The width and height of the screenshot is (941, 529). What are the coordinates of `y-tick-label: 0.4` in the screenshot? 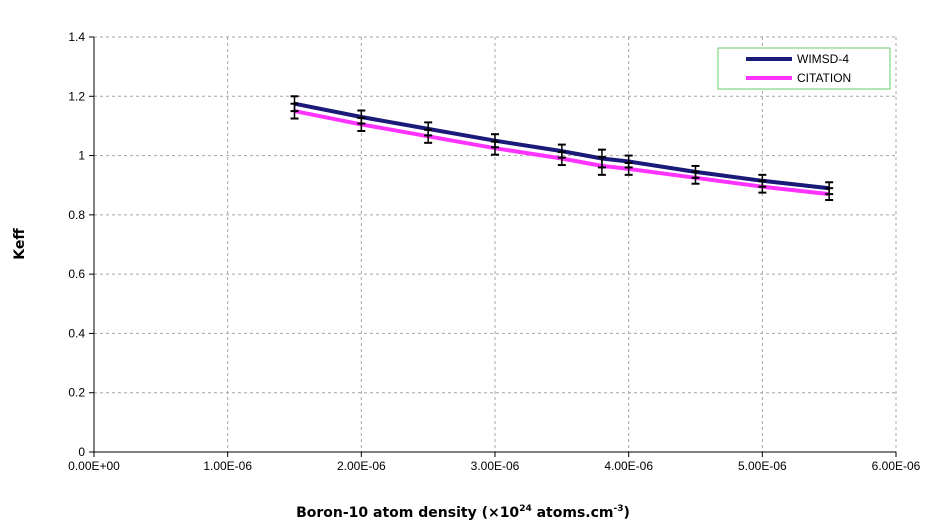 It's located at (76, 333).